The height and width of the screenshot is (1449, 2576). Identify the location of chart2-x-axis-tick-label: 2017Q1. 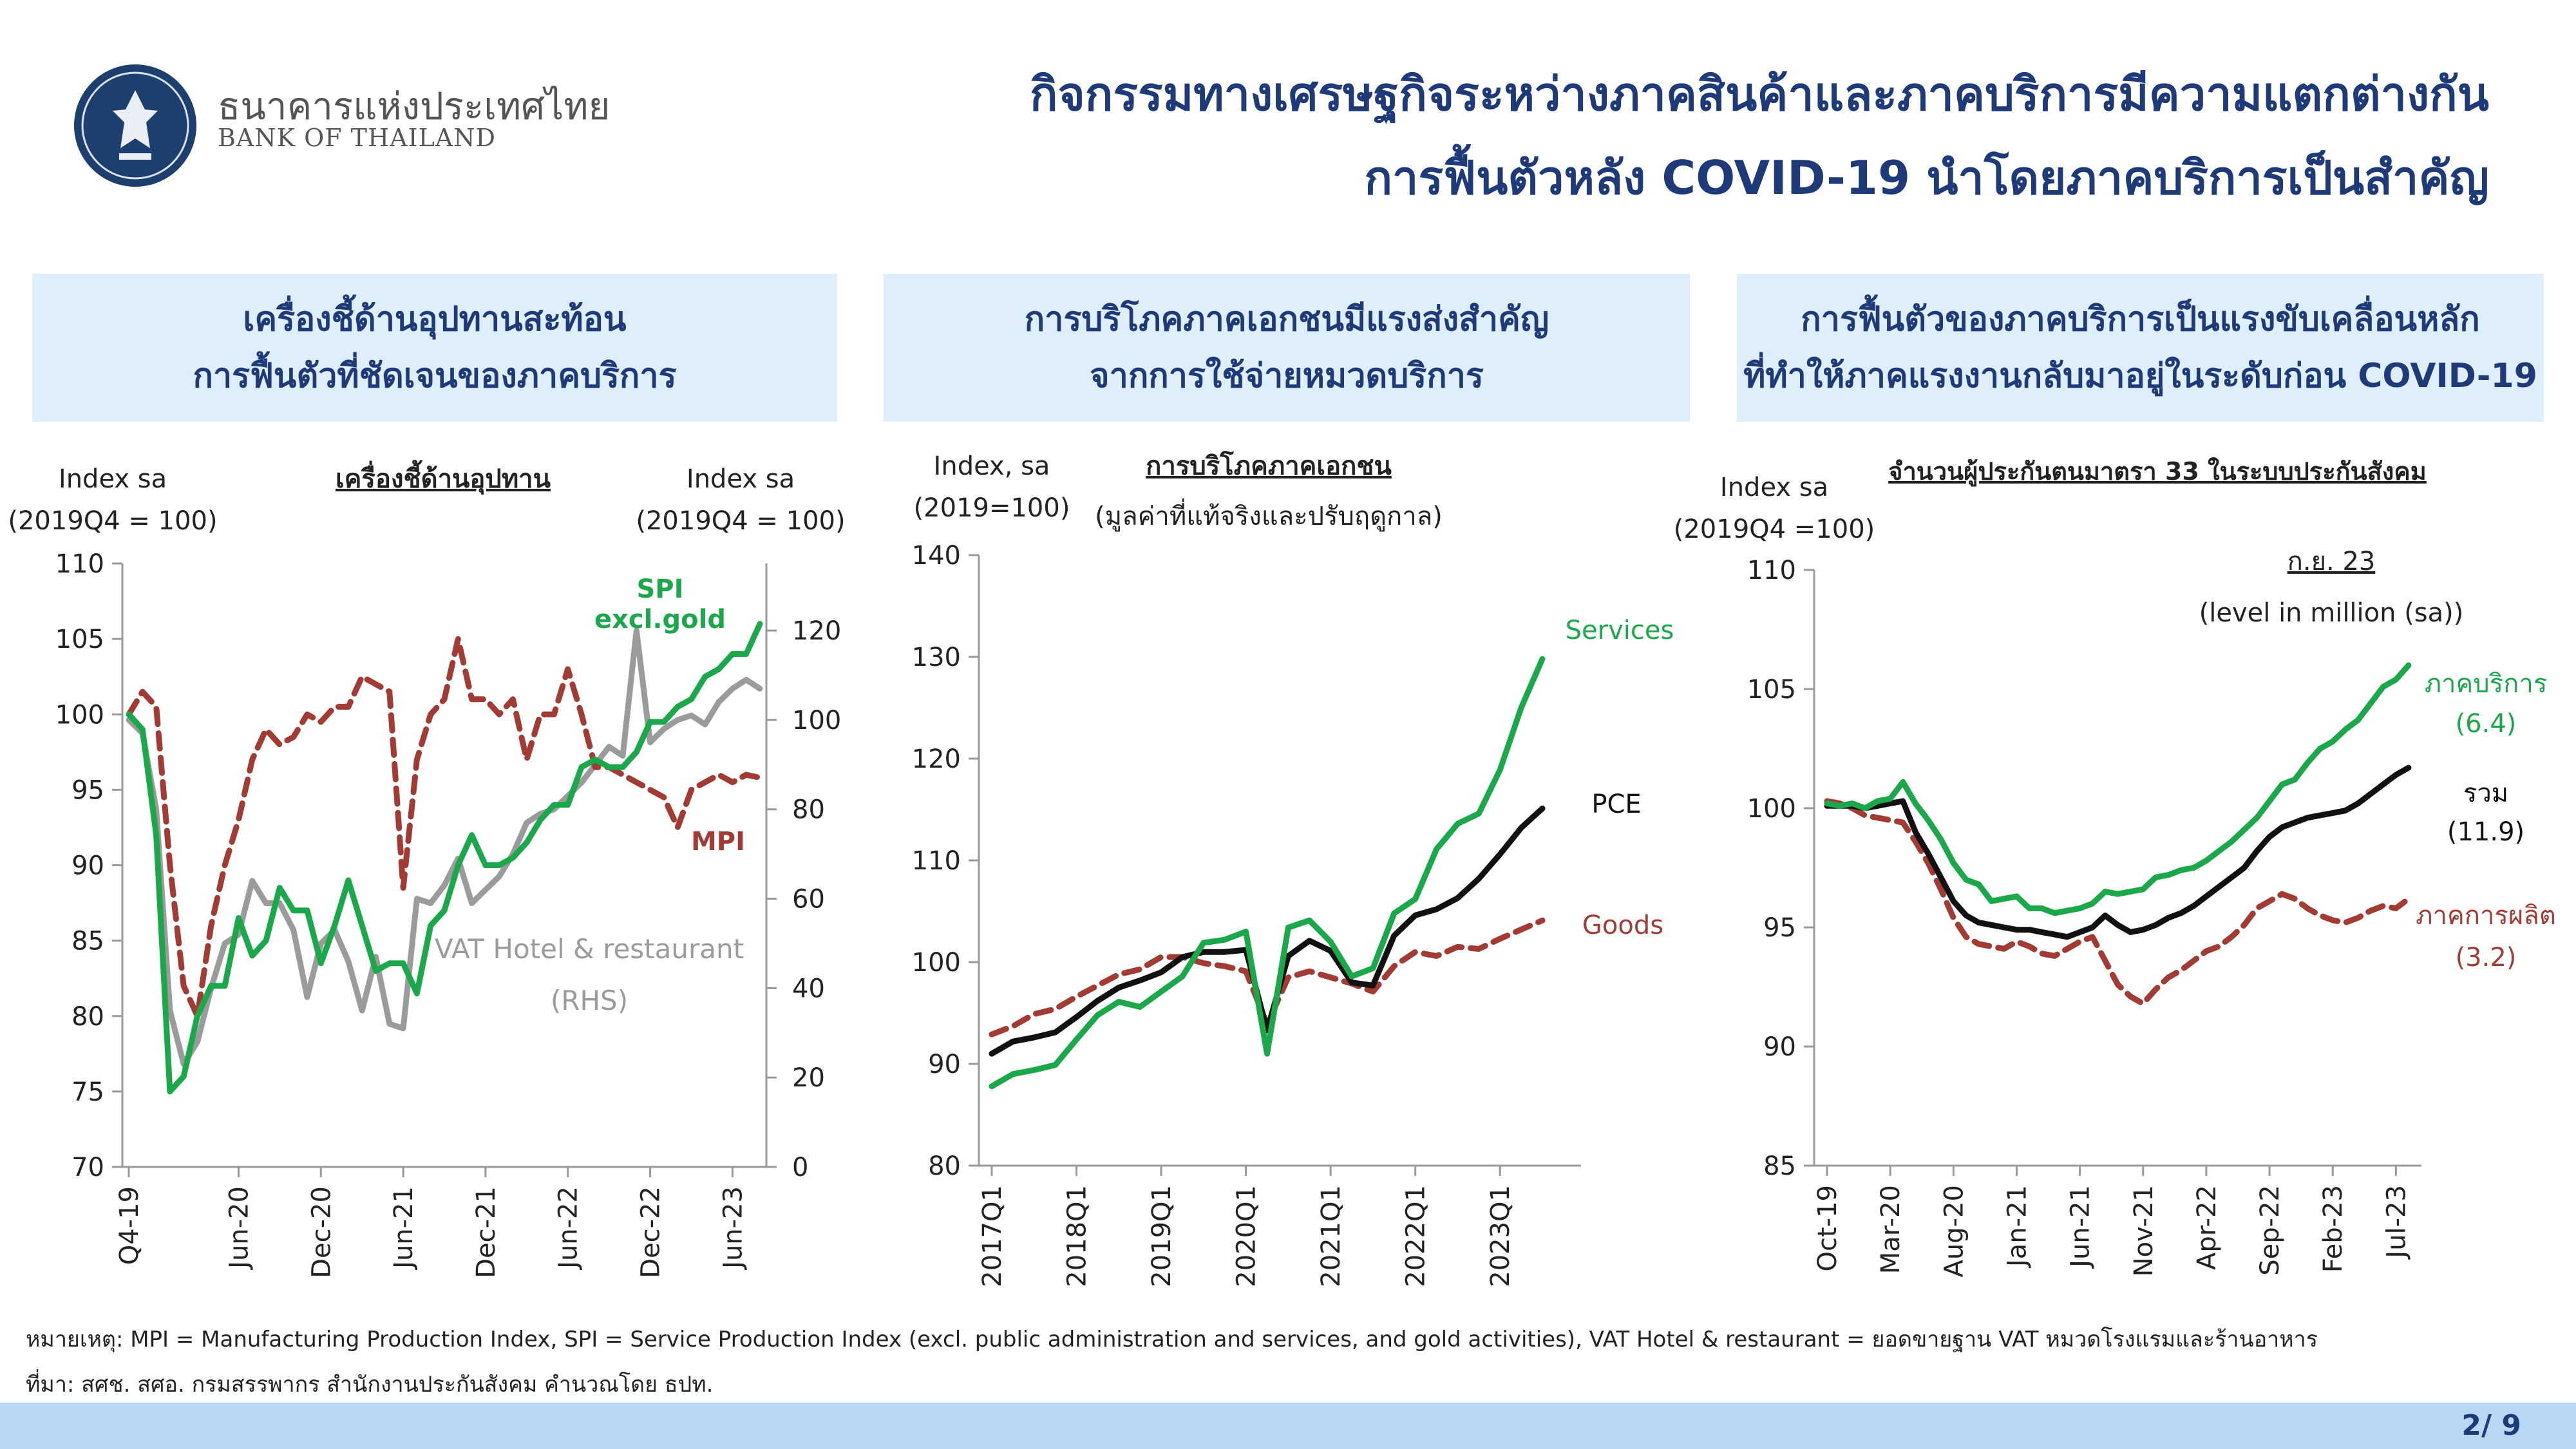
(993, 1236).